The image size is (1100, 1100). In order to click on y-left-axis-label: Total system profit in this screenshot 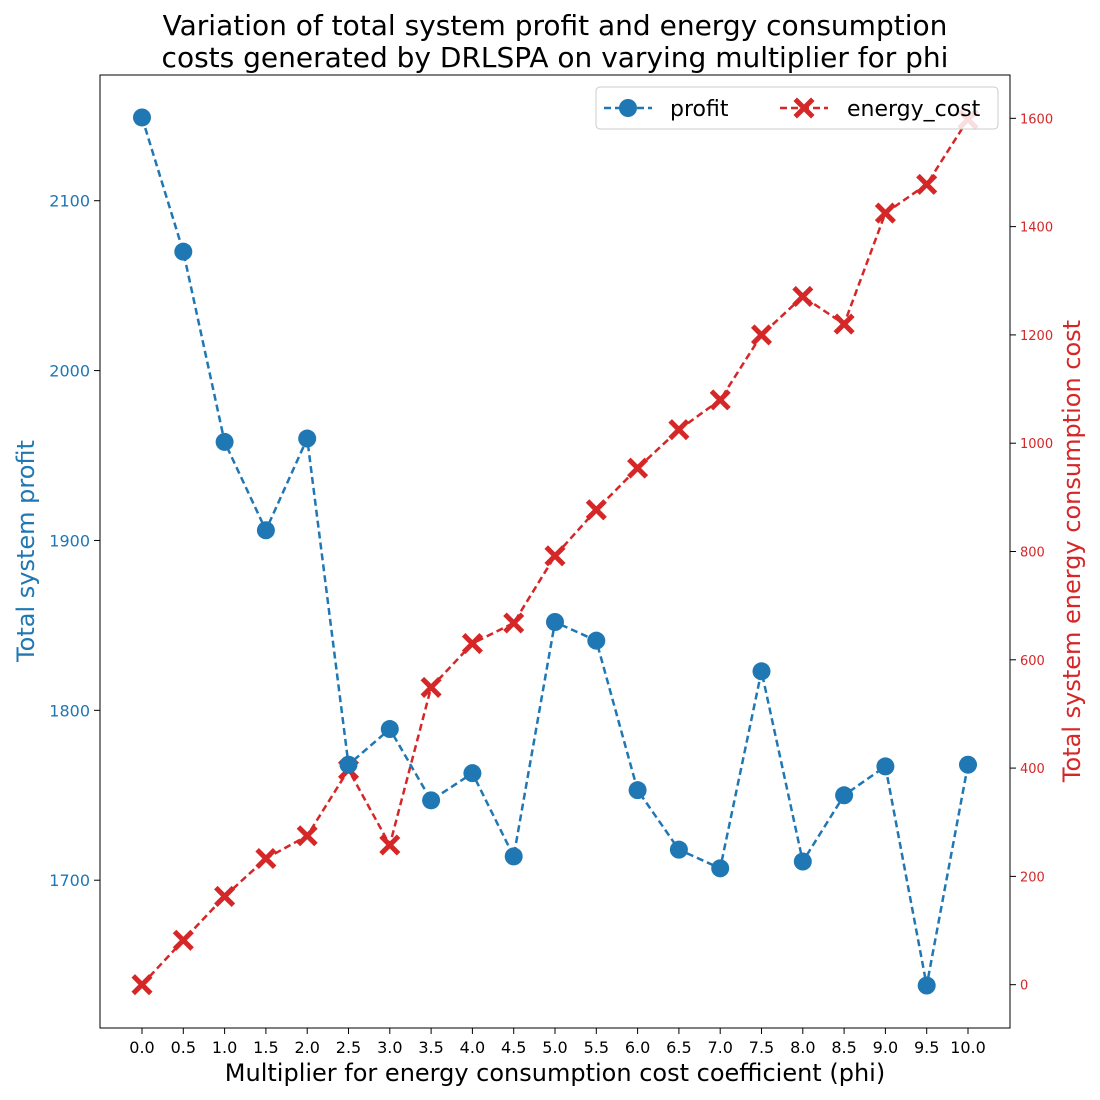, I will do `click(26, 551)`.